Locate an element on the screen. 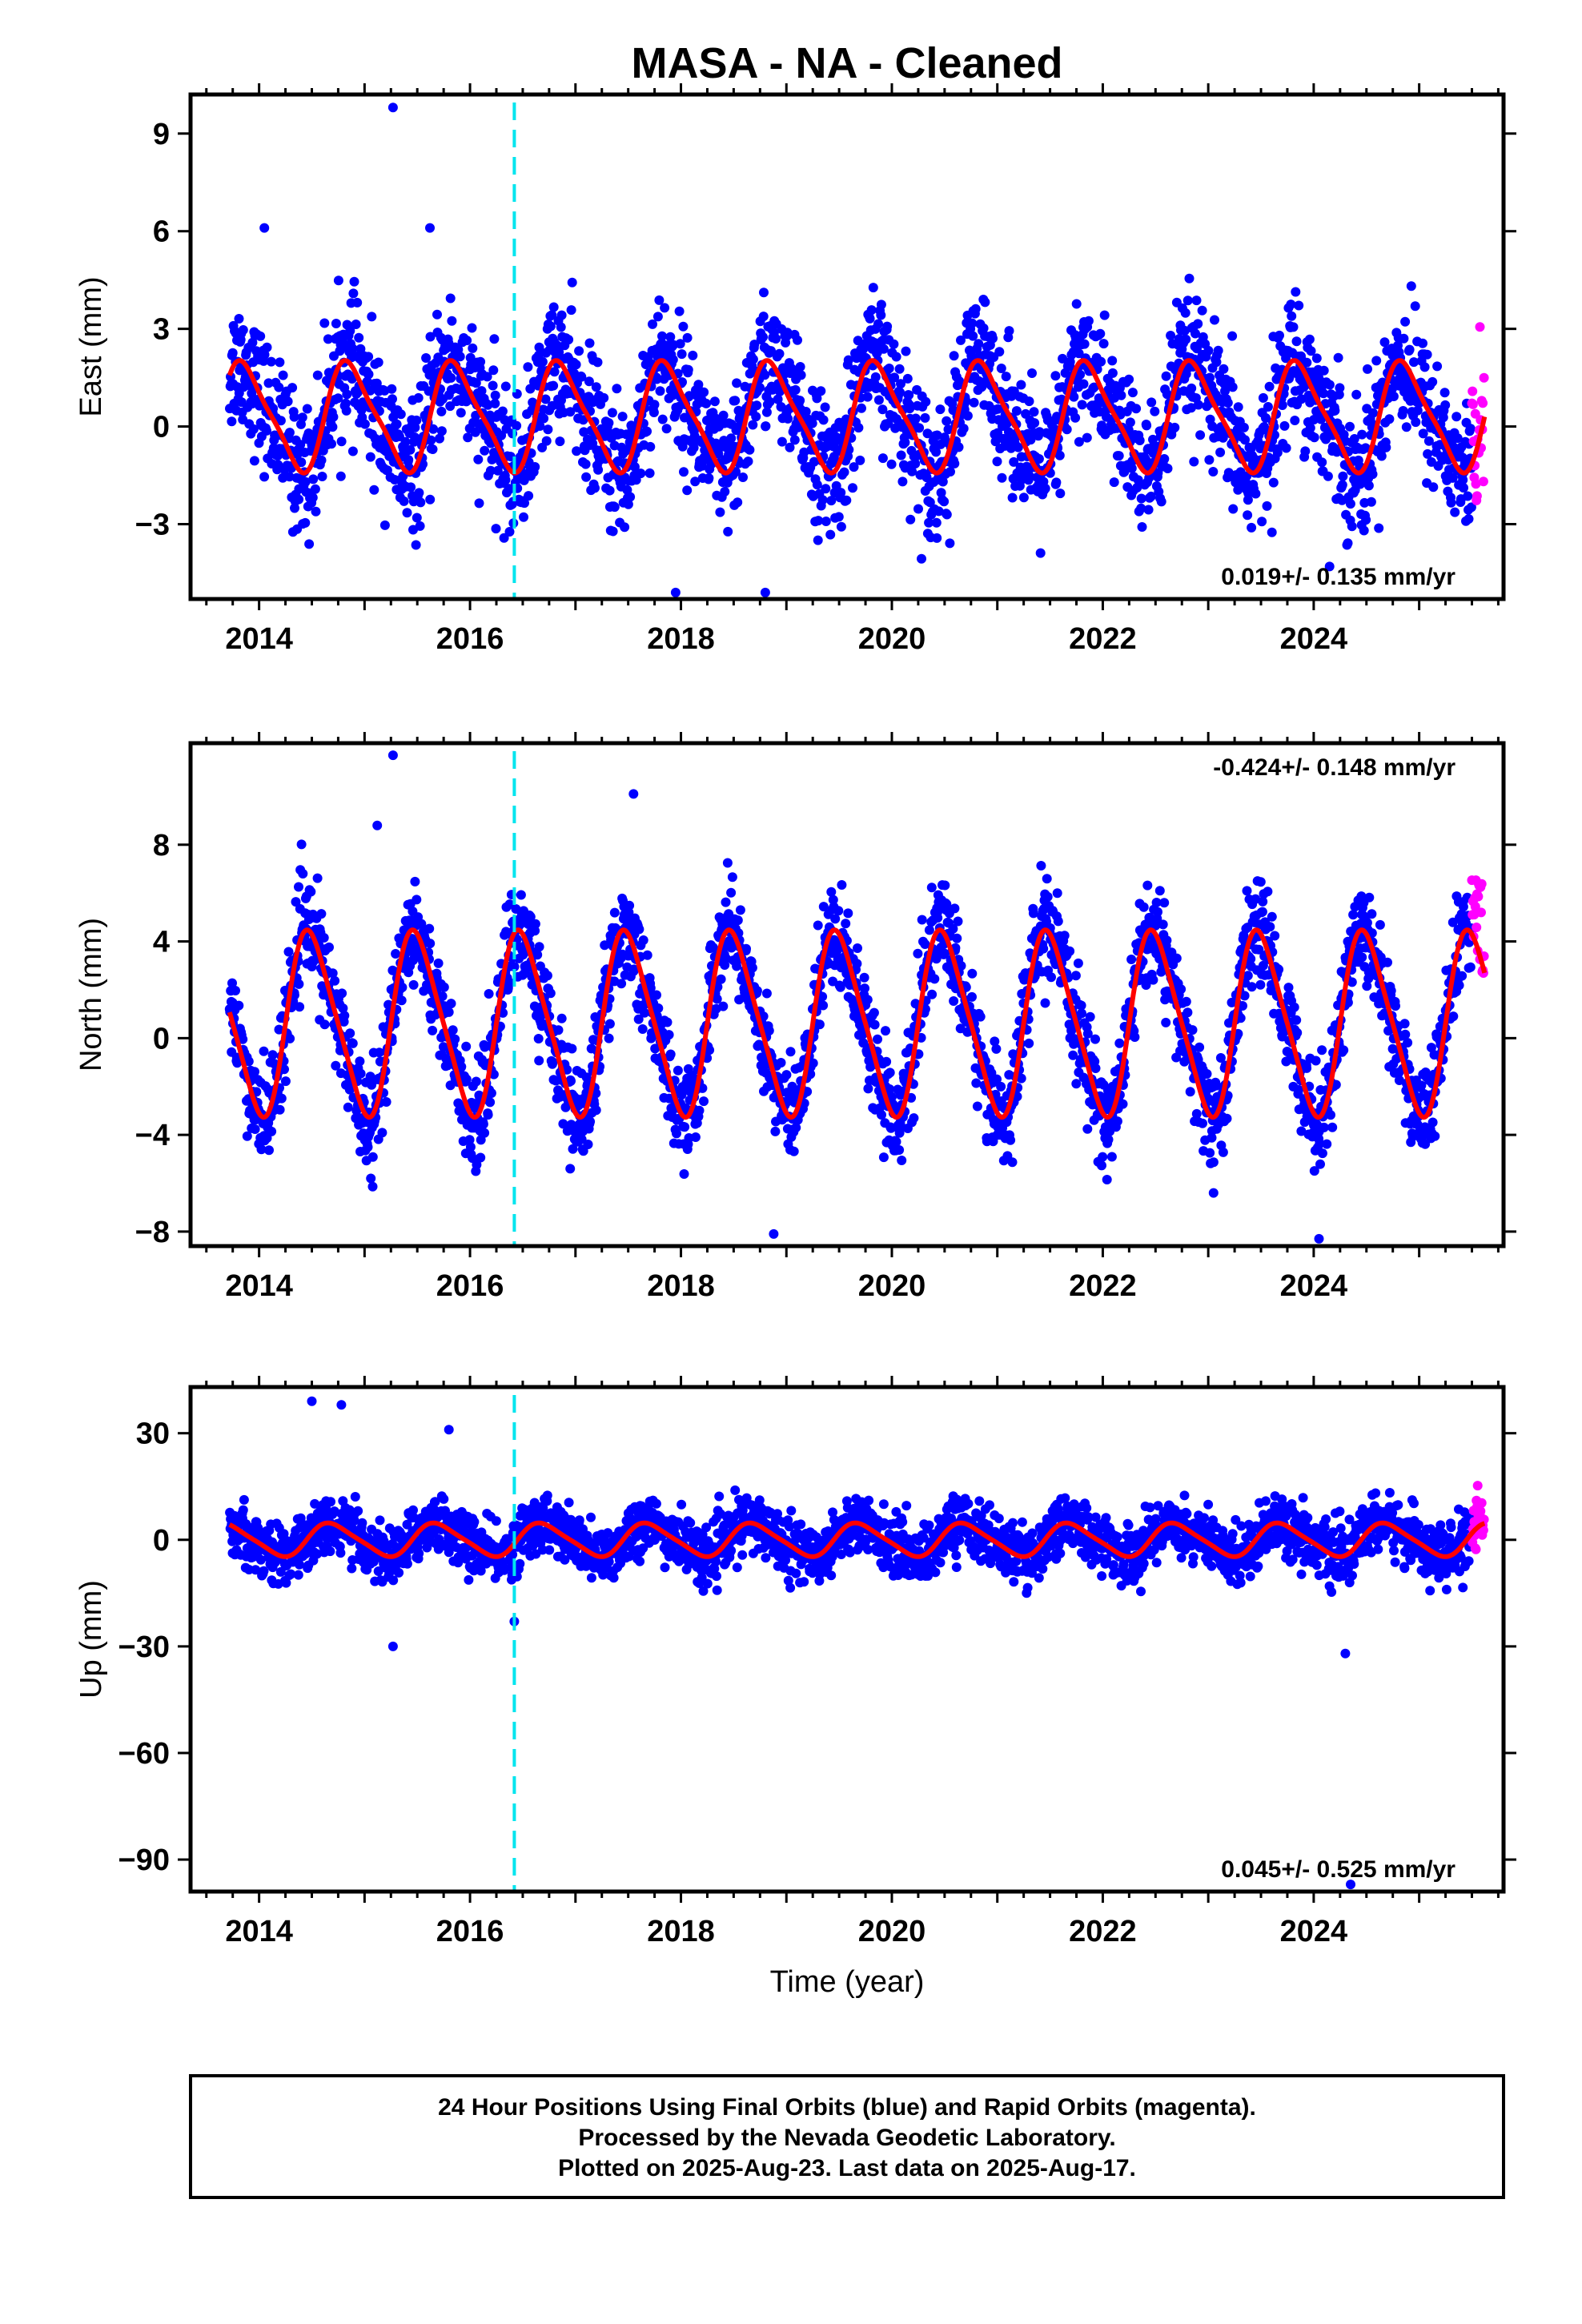 Image resolution: width=1582 pixels, height=2324 pixels. chart-title: MASA - NA - Cleaned is located at coordinates (847, 63).